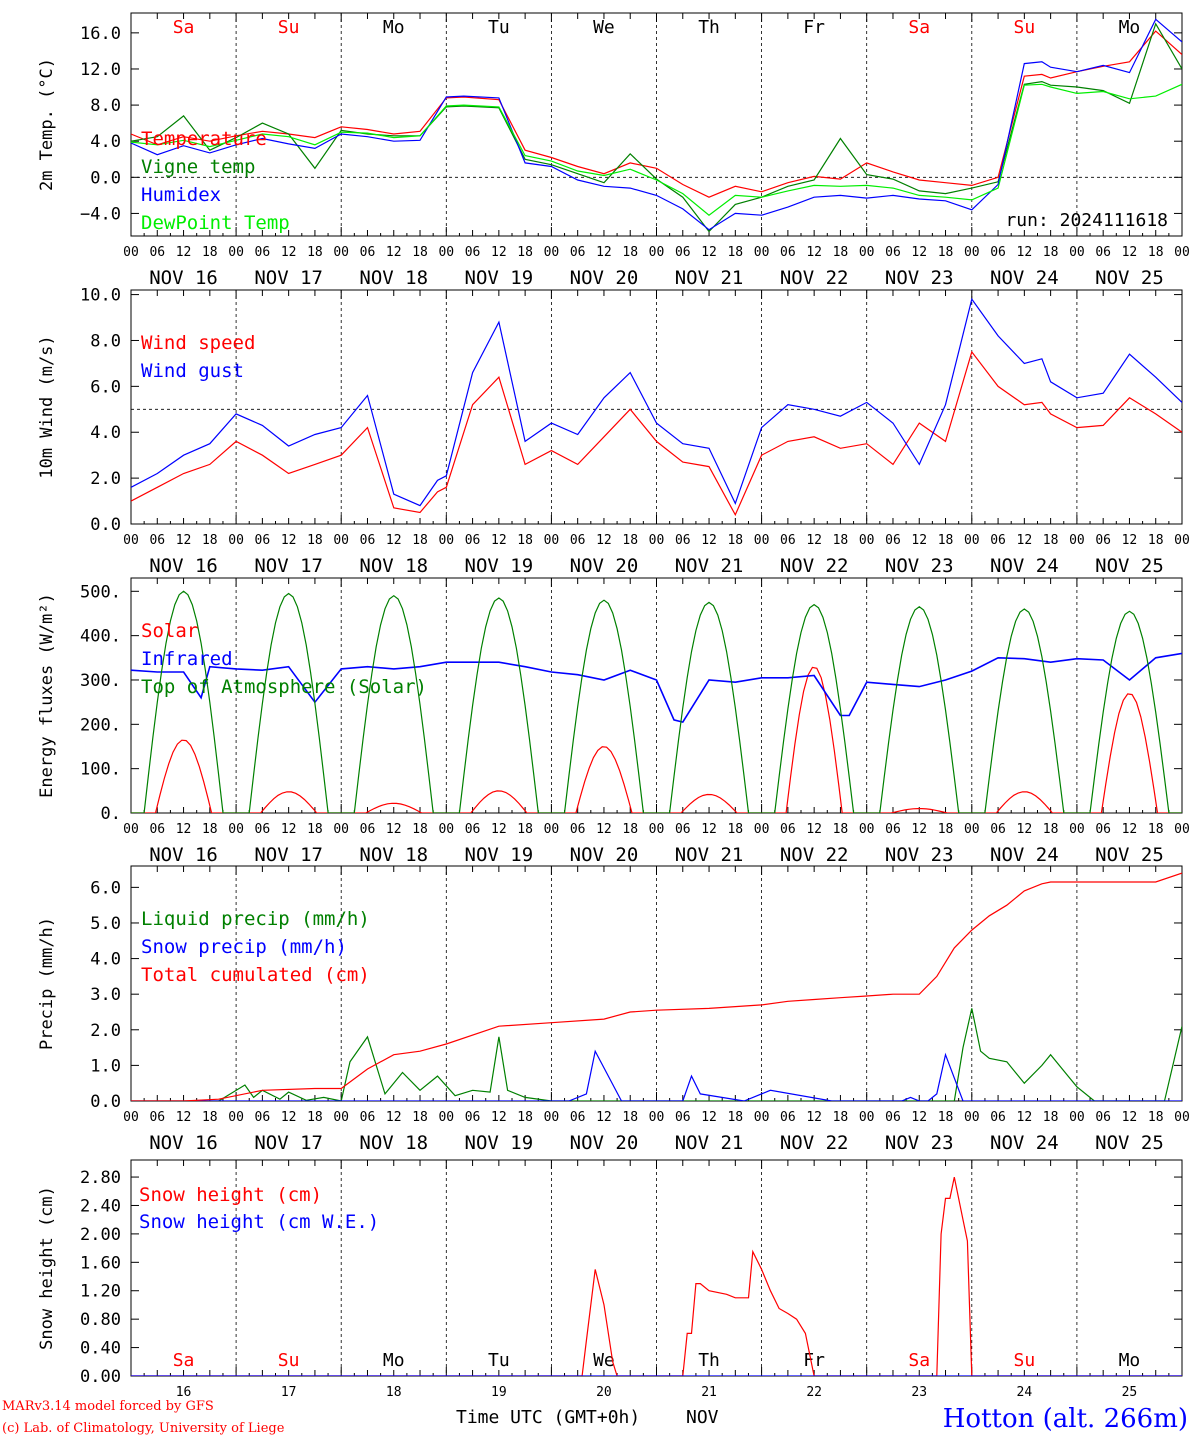 The image size is (1194, 1440). Describe the element at coordinates (499, 1392) in the screenshot. I see `day-number-label: 19` at that location.